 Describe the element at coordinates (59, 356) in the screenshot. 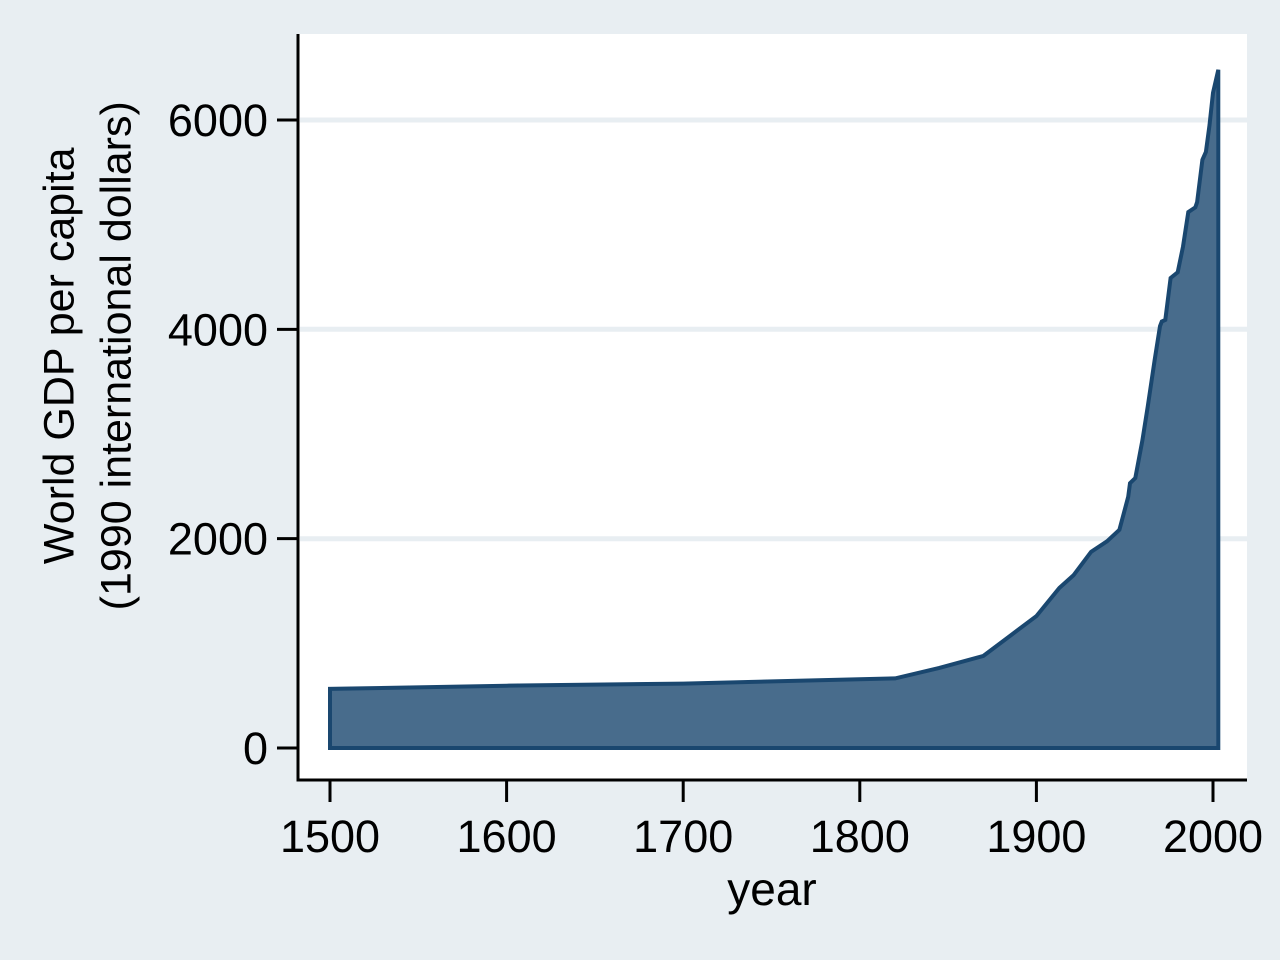

I see `y-axis-title-line1: World GDP per capita` at that location.